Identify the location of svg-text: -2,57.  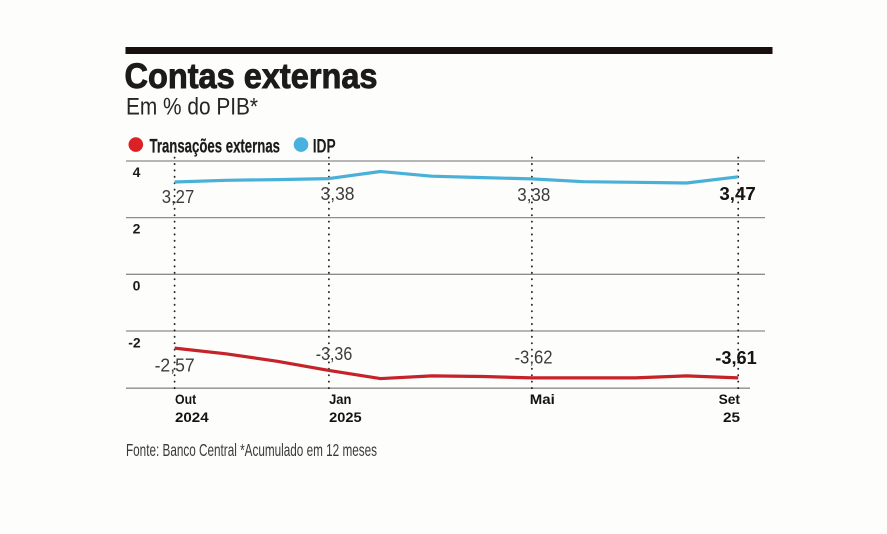
(175, 365).